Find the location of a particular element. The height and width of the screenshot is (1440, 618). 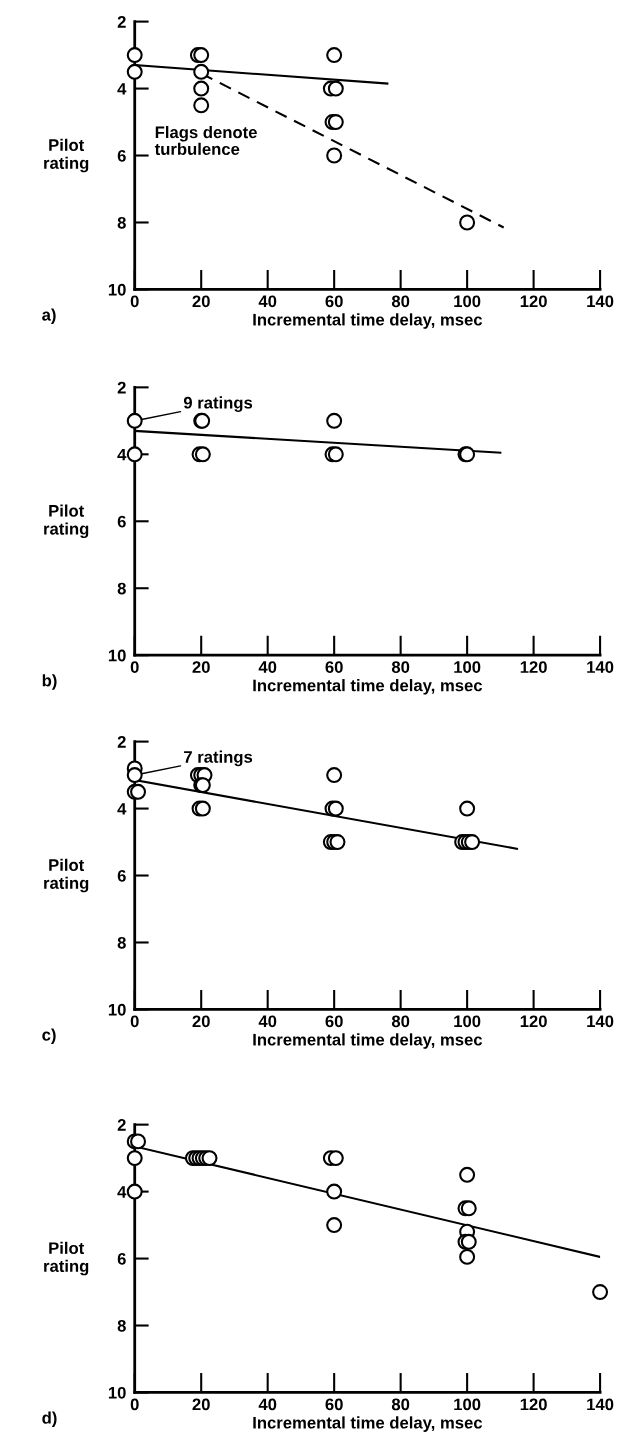

text: d) is located at coordinates (49, 1419).